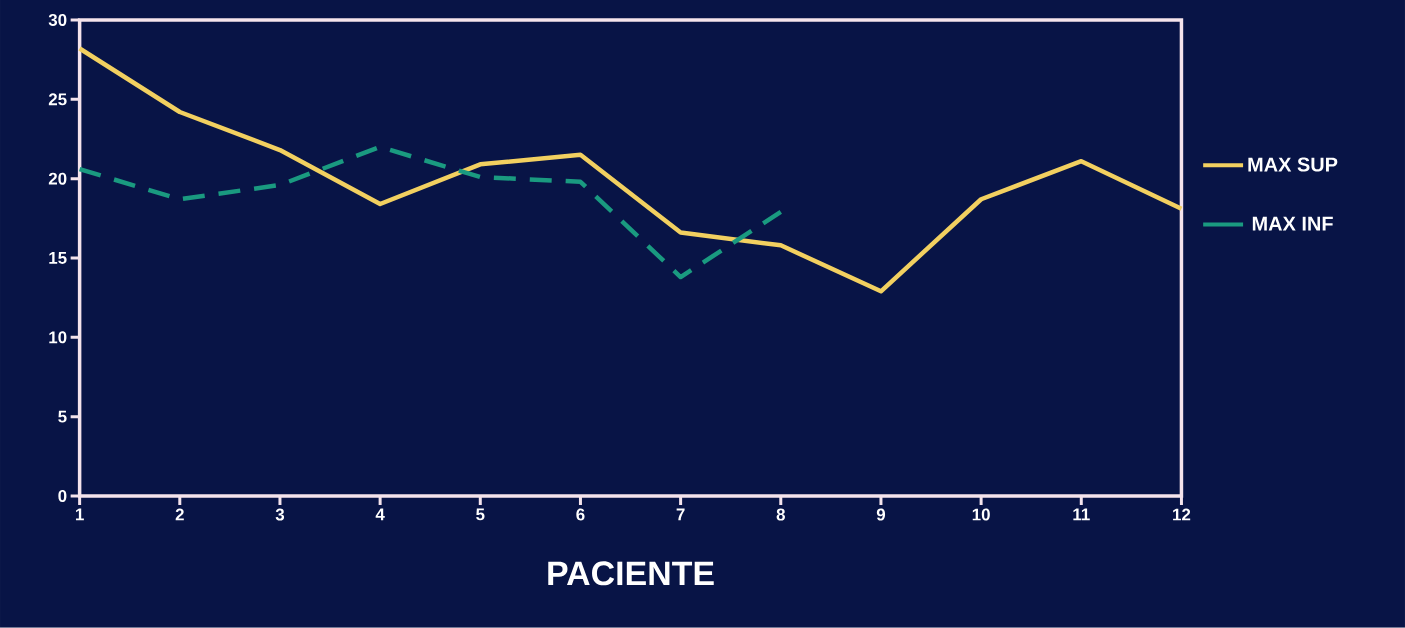  What do you see at coordinates (280, 514) in the screenshot?
I see `x-tick-label: 3` at bounding box center [280, 514].